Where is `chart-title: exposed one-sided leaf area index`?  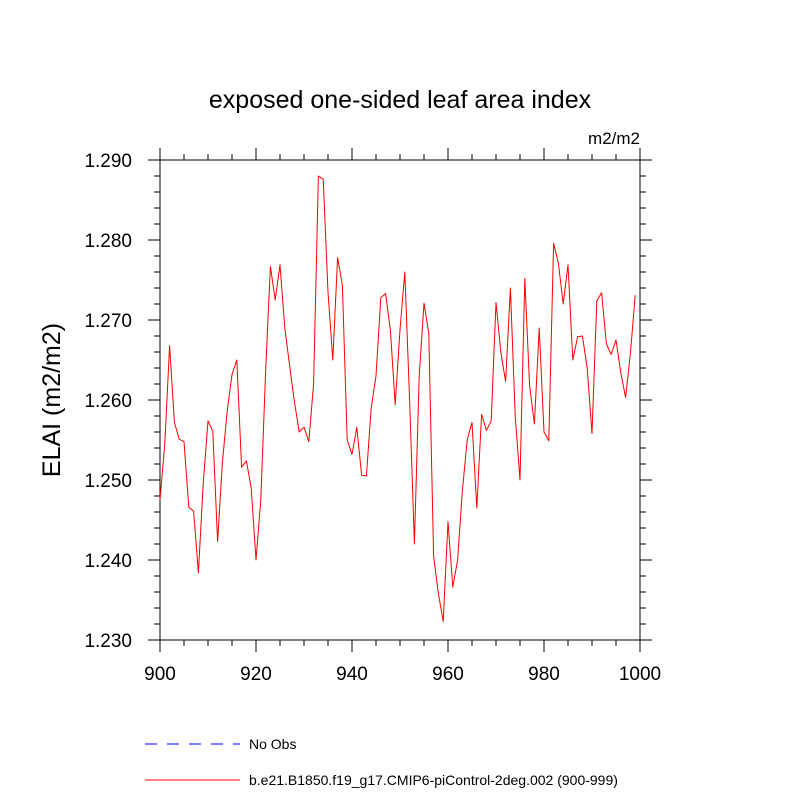 chart-title: exposed one-sided leaf area index is located at coordinates (400, 100).